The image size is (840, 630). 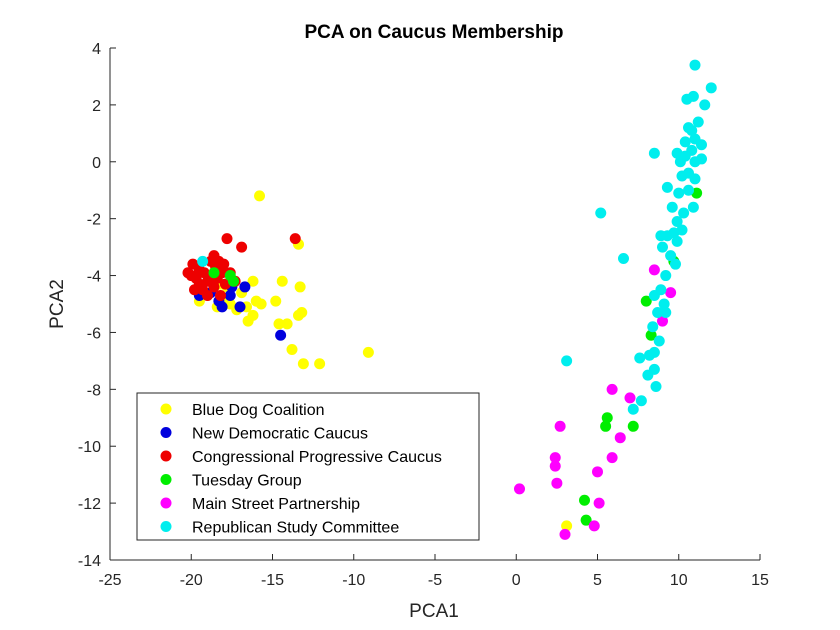 I want to click on y-tick-label: 0, so click(x=96, y=163).